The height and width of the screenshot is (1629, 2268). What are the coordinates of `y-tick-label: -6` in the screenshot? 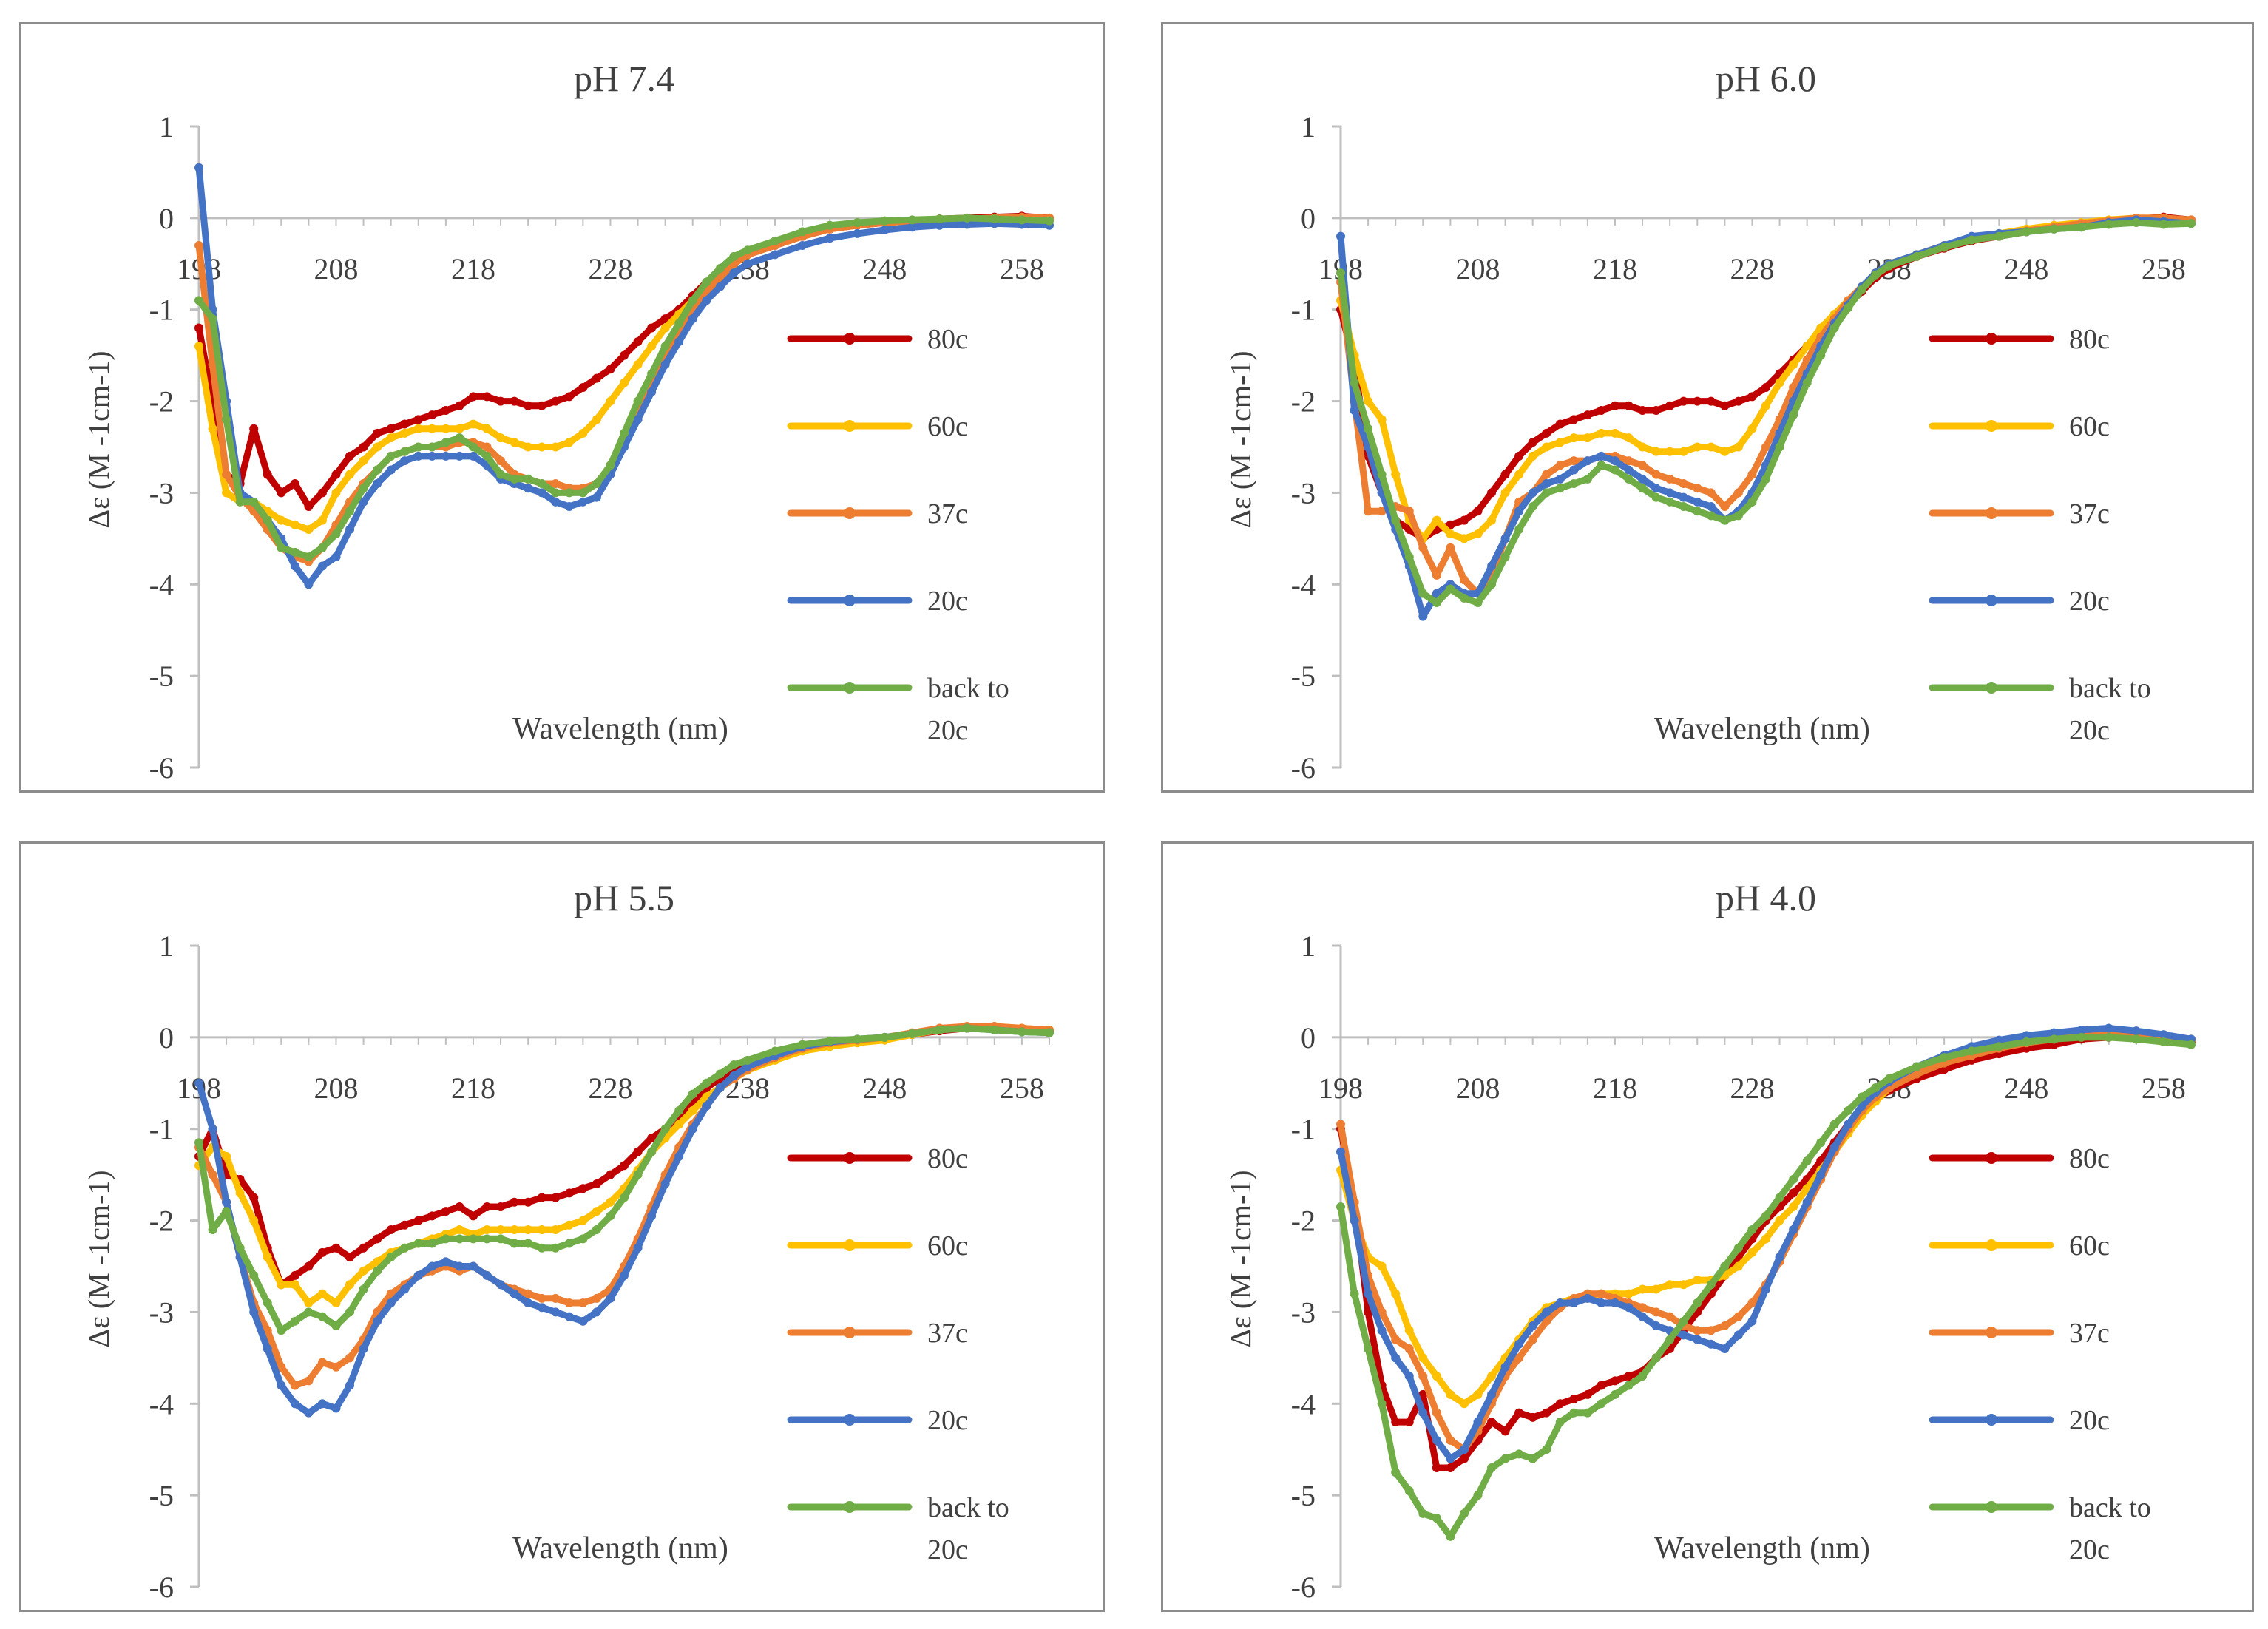 It's located at (161, 768).